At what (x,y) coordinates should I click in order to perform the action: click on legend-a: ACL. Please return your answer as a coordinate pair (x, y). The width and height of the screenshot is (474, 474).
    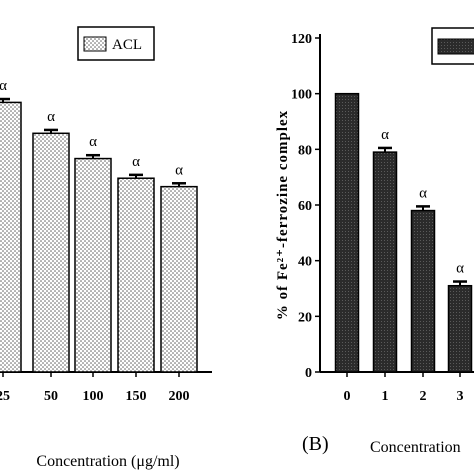
    Looking at the image, I should click on (116, 43).